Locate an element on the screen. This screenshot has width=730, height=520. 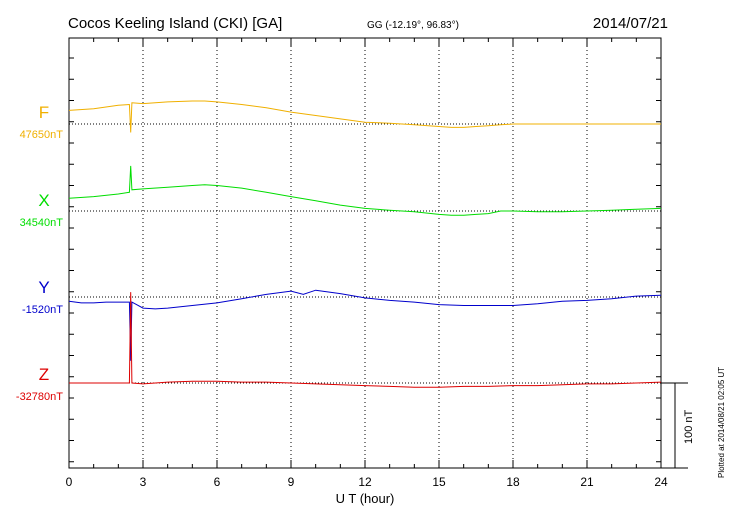
baseline-value-z: -32780nT is located at coordinates (39, 397).